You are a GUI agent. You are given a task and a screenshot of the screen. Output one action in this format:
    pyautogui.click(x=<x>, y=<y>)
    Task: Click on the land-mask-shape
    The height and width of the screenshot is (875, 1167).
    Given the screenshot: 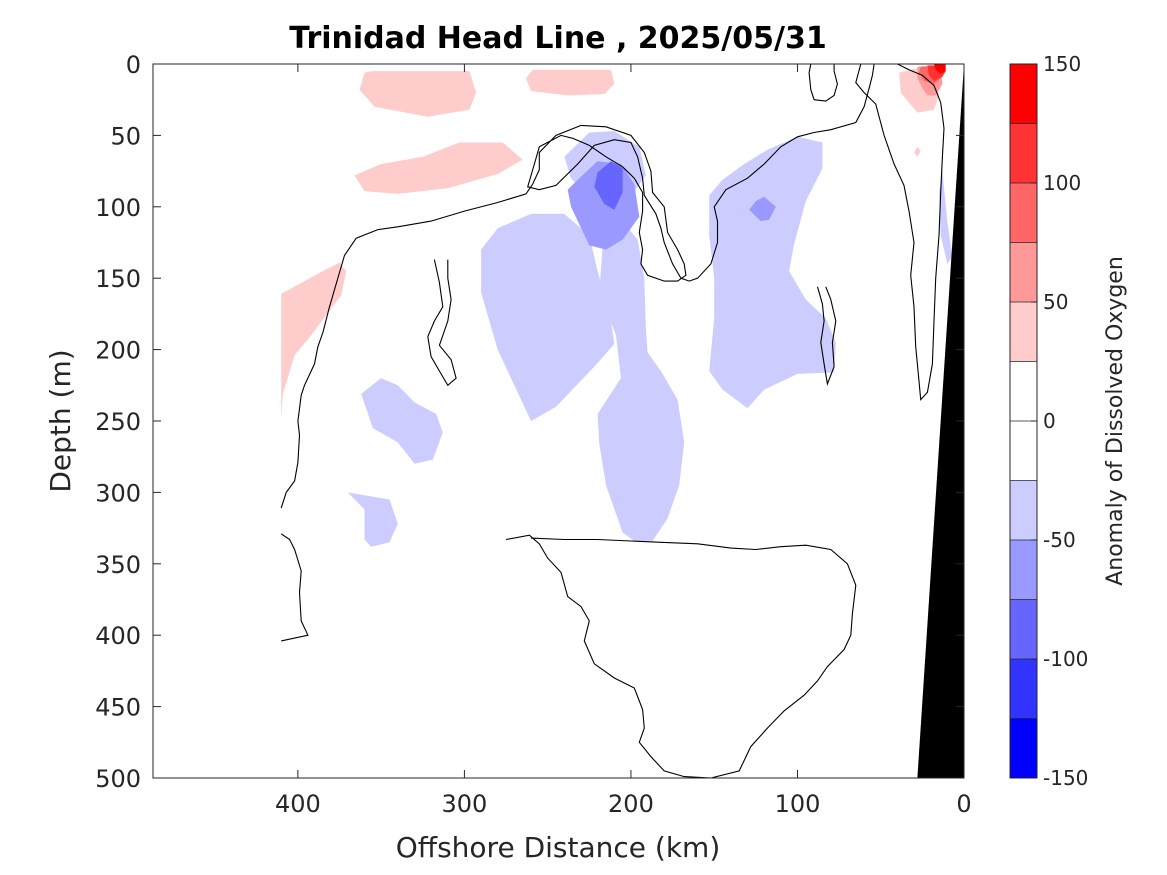 What is the action you would take?
    pyautogui.click(x=940, y=421)
    